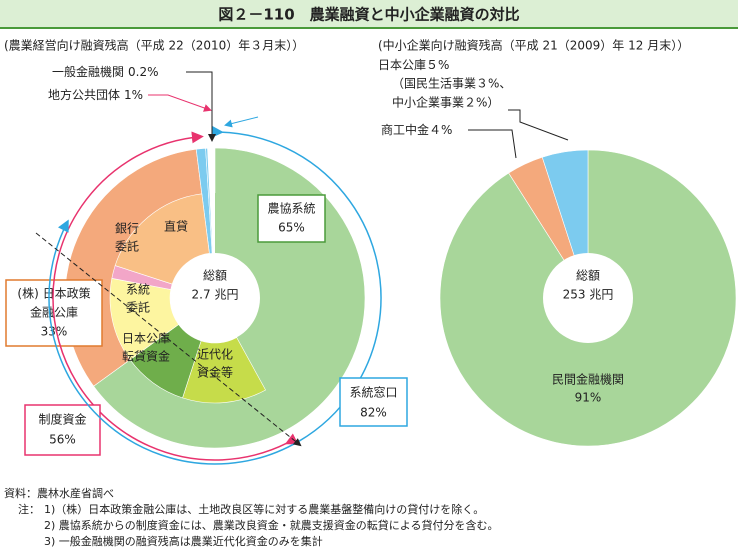  What do you see at coordinates (533, 45) in the screenshot?
I see `chart-title: (中小企業向け融資残高（平成 21（2009）年 12 月末））` at bounding box center [533, 45].